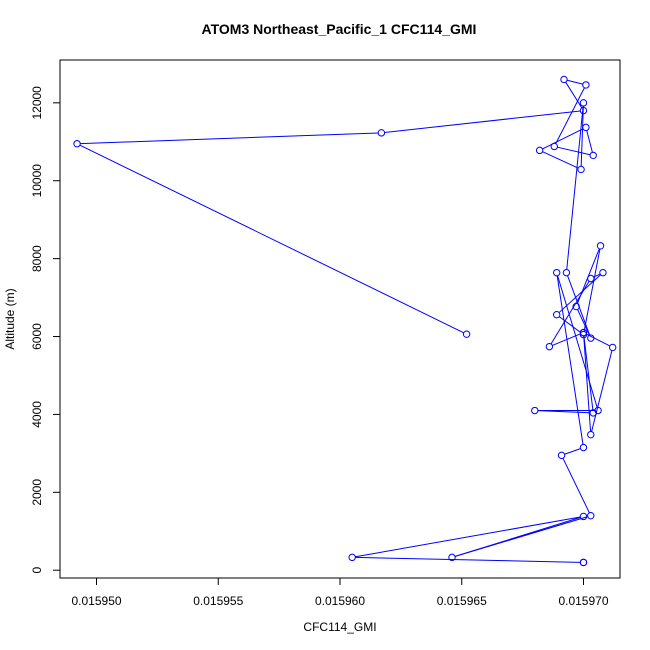 This screenshot has height=650, width=650. Describe the element at coordinates (37, 103) in the screenshot. I see `y-tick-label: 12000` at that location.